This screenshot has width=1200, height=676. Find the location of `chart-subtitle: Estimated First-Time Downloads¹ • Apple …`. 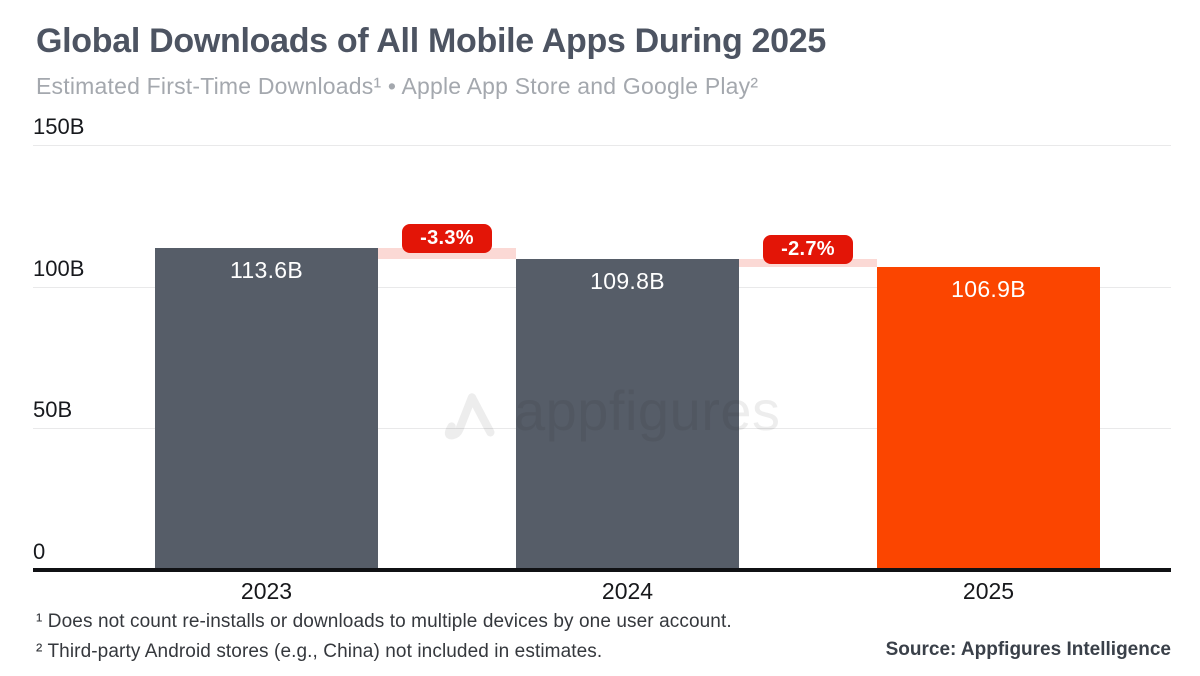

chart-subtitle: Estimated First-Time Downloads¹ • Apple … is located at coordinates (397, 86).